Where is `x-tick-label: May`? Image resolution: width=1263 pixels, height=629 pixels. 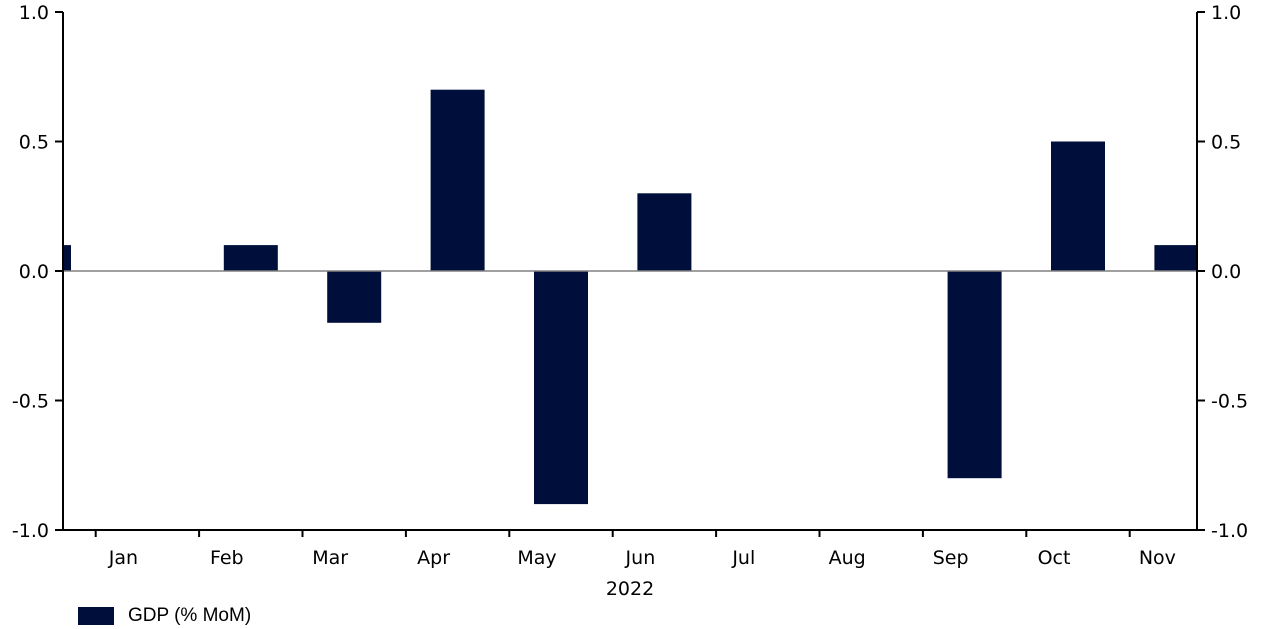 x-tick-label: May is located at coordinates (536, 558).